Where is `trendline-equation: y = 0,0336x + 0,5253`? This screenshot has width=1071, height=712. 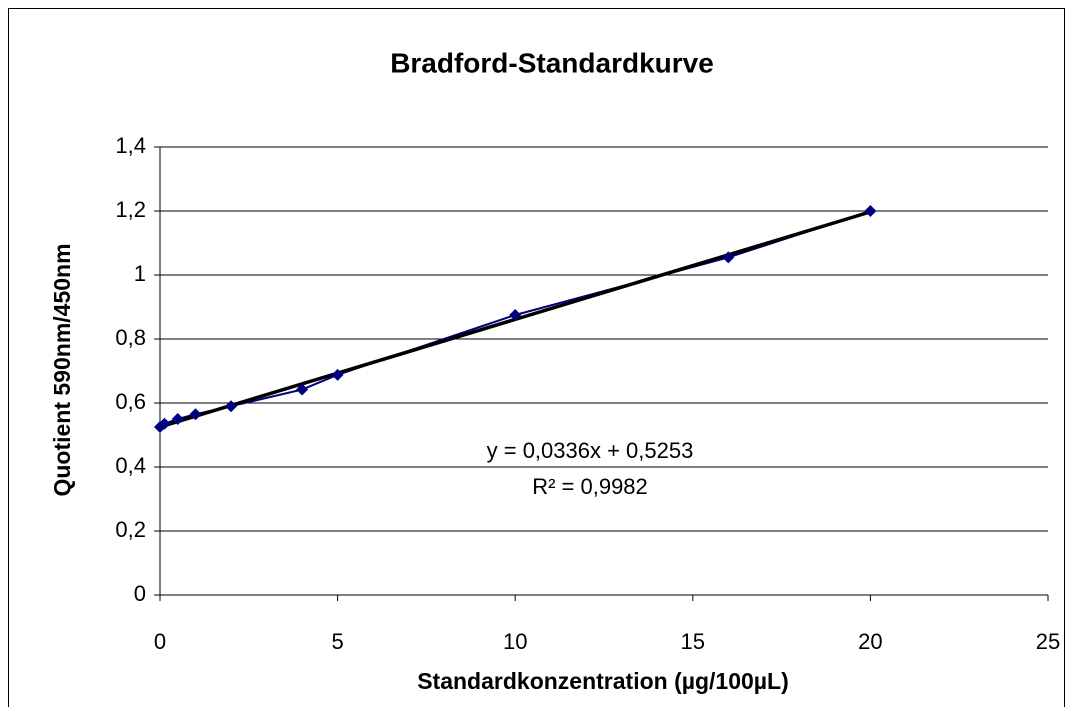
trendline-equation: y = 0,0336x + 0,5253 is located at coordinates (590, 450).